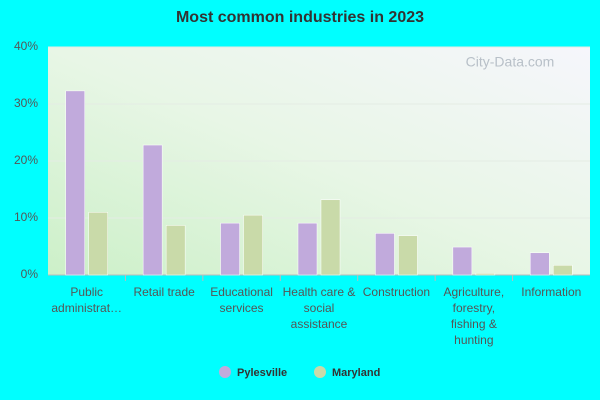 Image resolution: width=600 pixels, height=400 pixels. Describe the element at coordinates (26, 217) in the screenshot. I see `y-tick-label: 10%` at that location.